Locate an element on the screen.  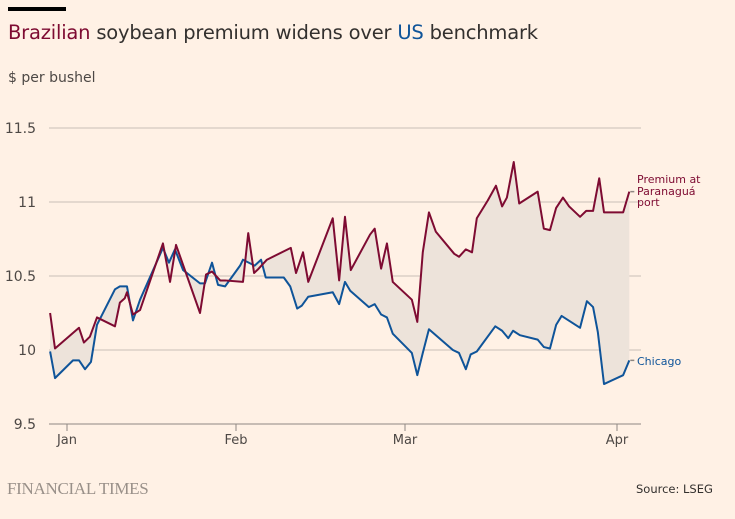
label-leaders is located at coordinates (632, 276).